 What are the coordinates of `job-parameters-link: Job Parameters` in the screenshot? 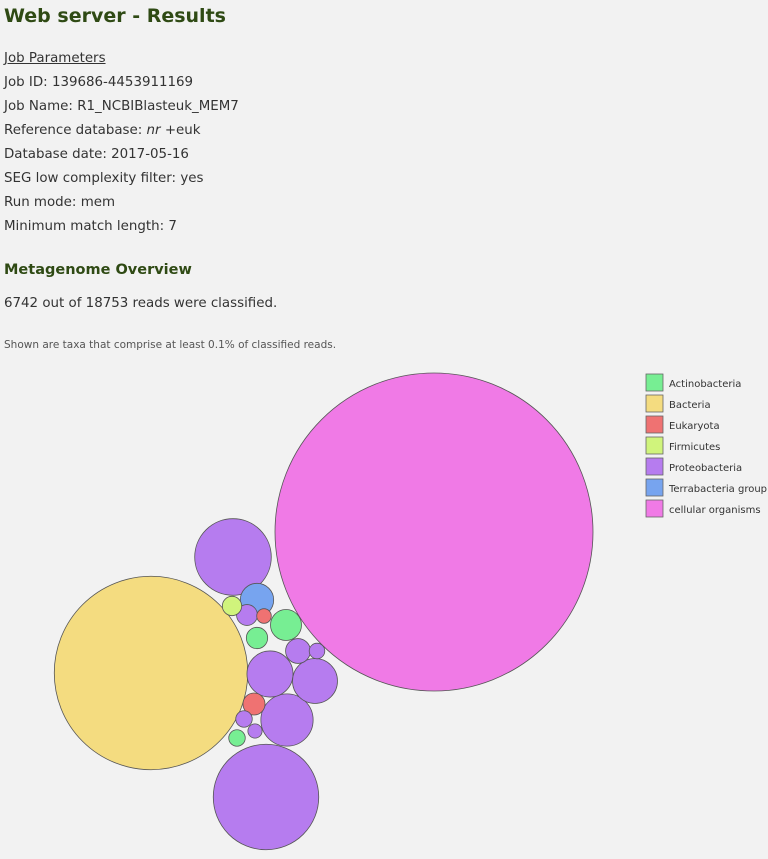 It's located at (55, 58).